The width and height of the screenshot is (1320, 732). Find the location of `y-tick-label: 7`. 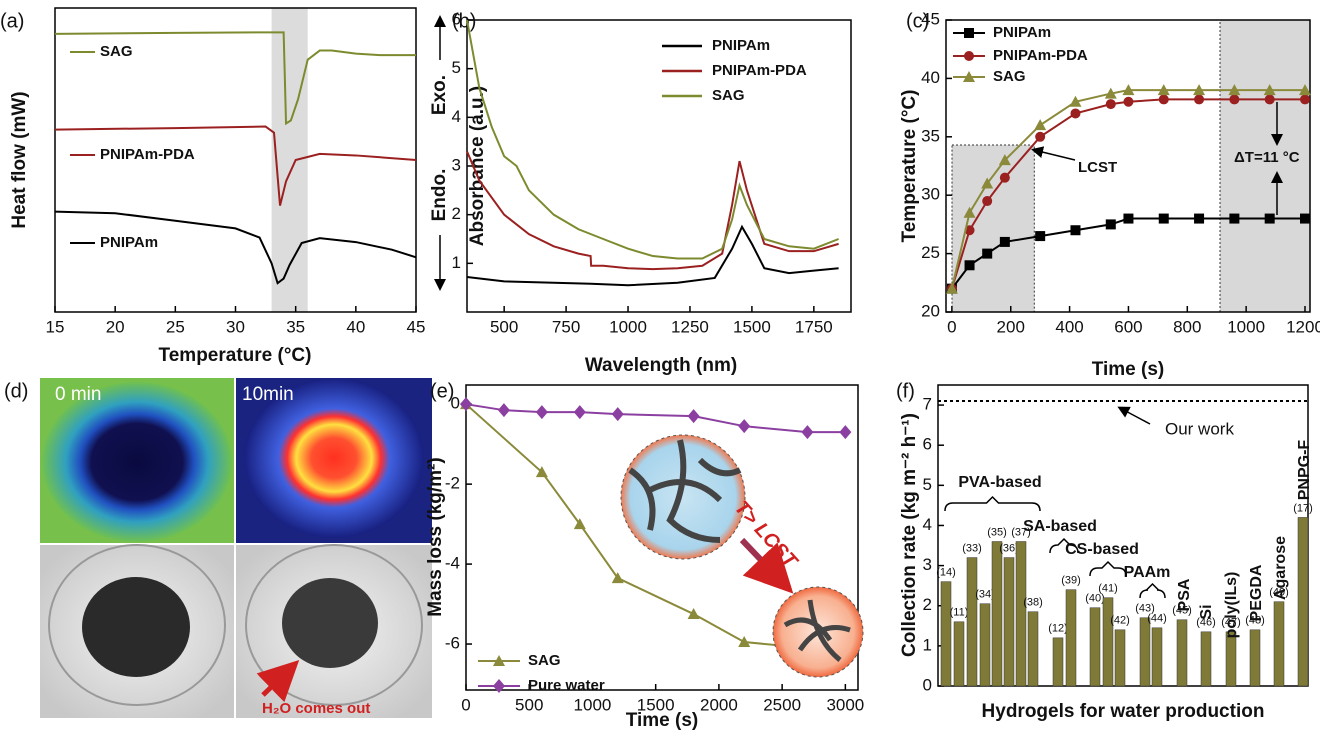

y-tick-label: 7 is located at coordinates (927, 404).